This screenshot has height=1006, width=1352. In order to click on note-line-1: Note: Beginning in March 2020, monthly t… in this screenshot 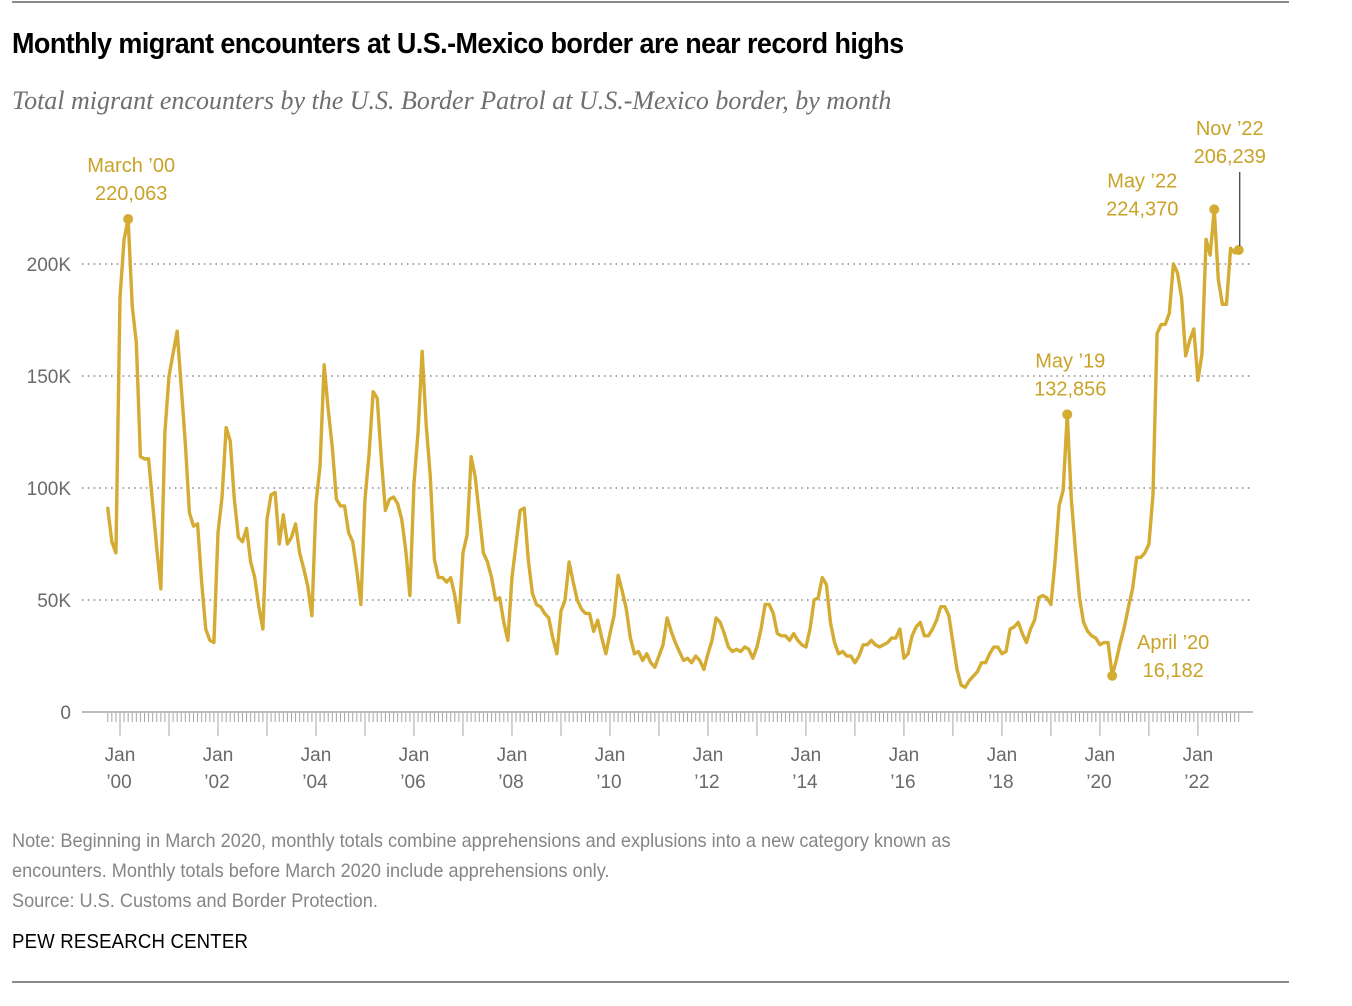, I will do `click(481, 841)`.